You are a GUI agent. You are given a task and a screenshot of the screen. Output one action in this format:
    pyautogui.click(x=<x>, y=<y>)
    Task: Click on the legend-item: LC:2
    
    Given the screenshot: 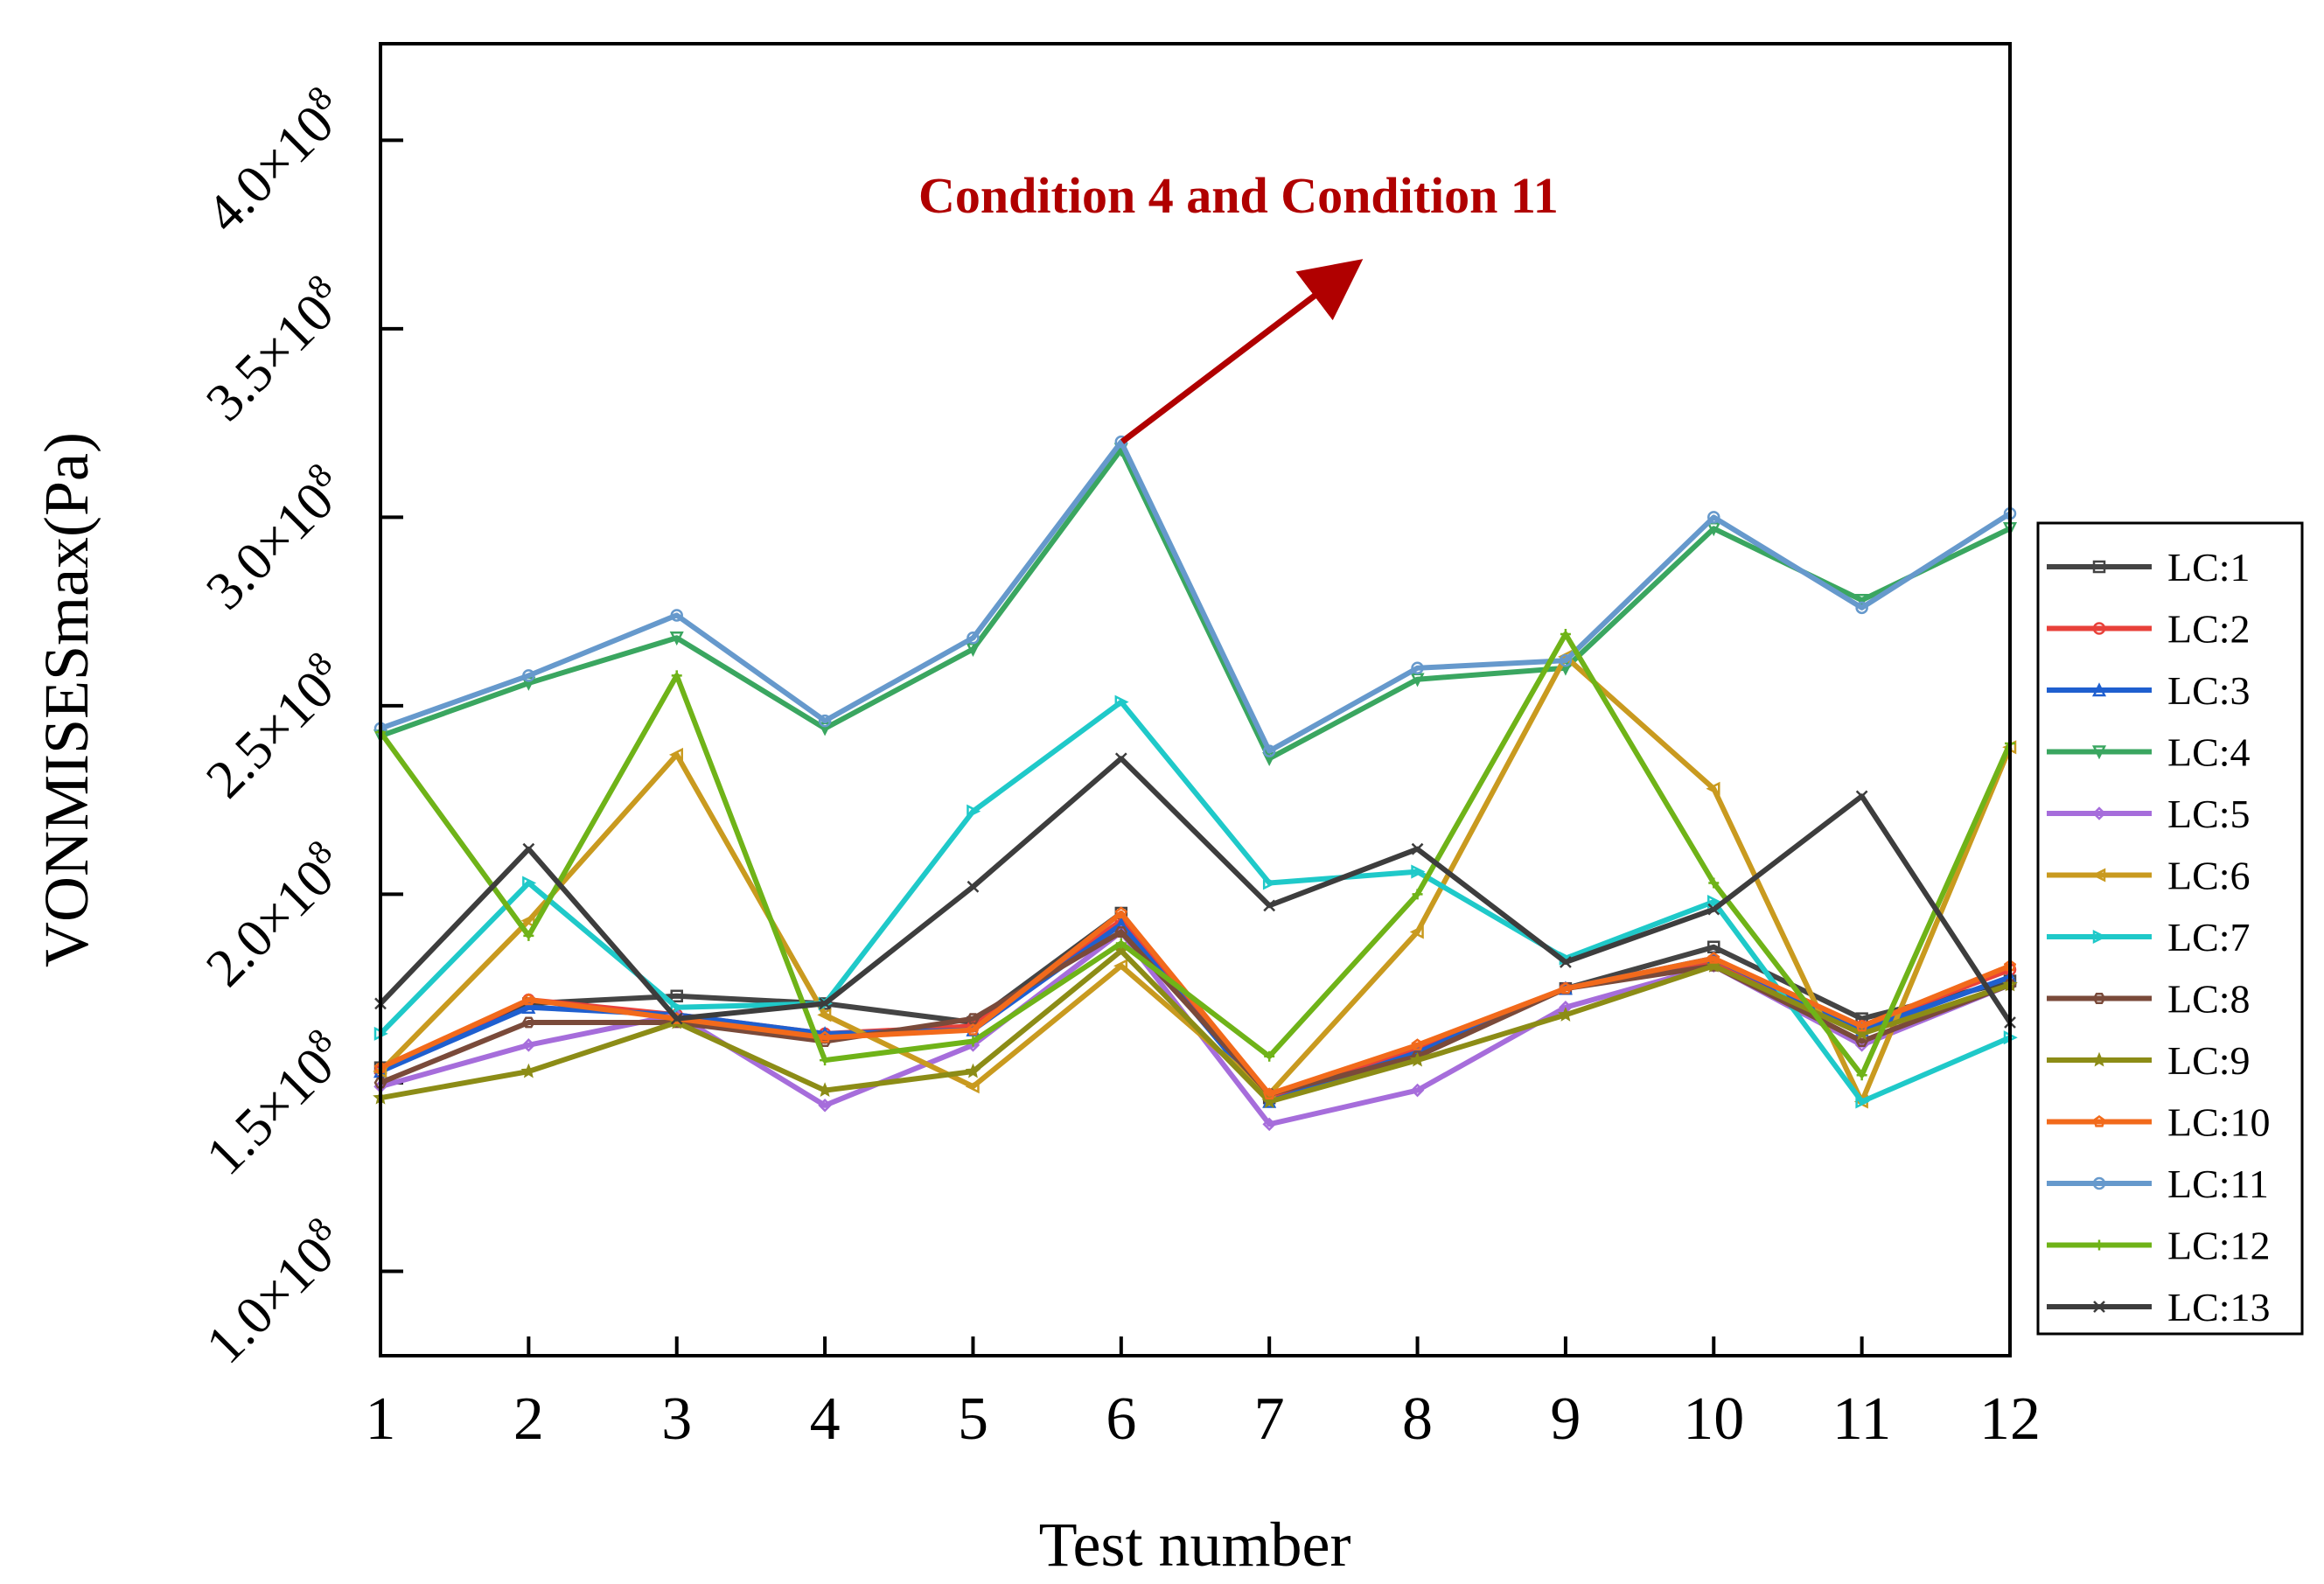 What is the action you would take?
    pyautogui.click(x=2149, y=629)
    